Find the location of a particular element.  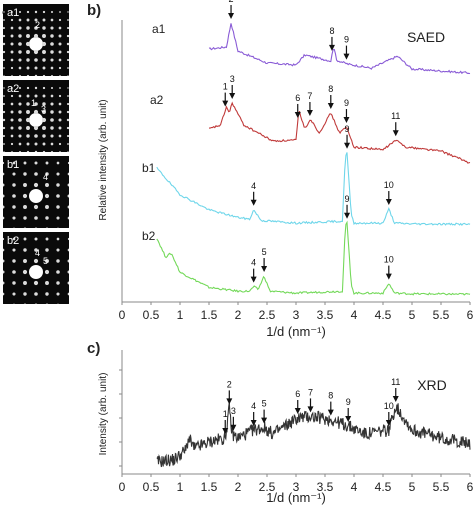

x-tick-label: 2.5 is located at coordinates (267, 487).